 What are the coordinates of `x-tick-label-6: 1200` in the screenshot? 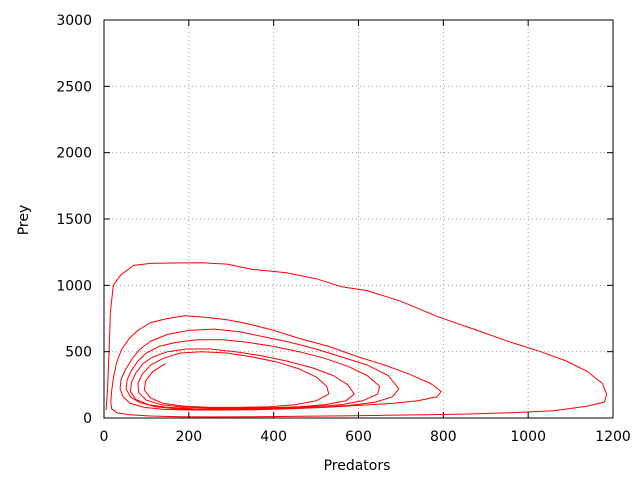 It's located at (613, 437).